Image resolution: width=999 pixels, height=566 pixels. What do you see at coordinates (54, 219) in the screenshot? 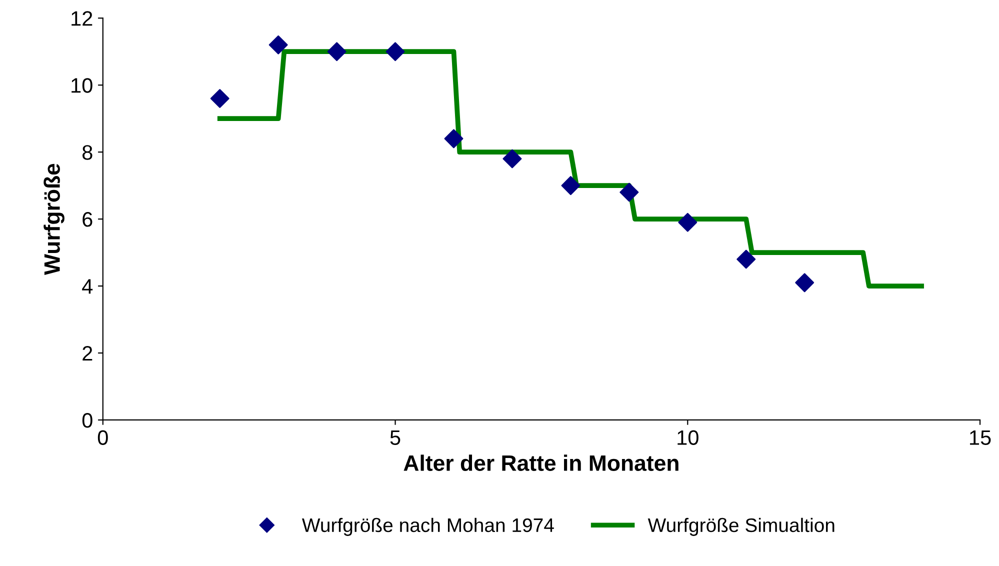
I see `y-axis-title: Wurfgröße` at bounding box center [54, 219].